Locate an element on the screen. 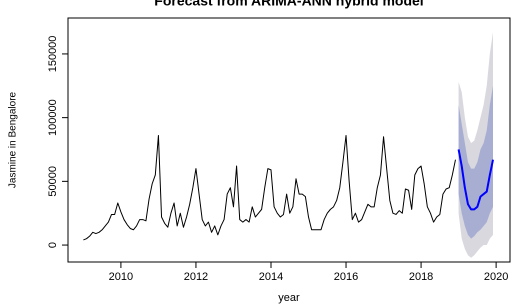  x-tick-label: 2010 is located at coordinates (121, 277).